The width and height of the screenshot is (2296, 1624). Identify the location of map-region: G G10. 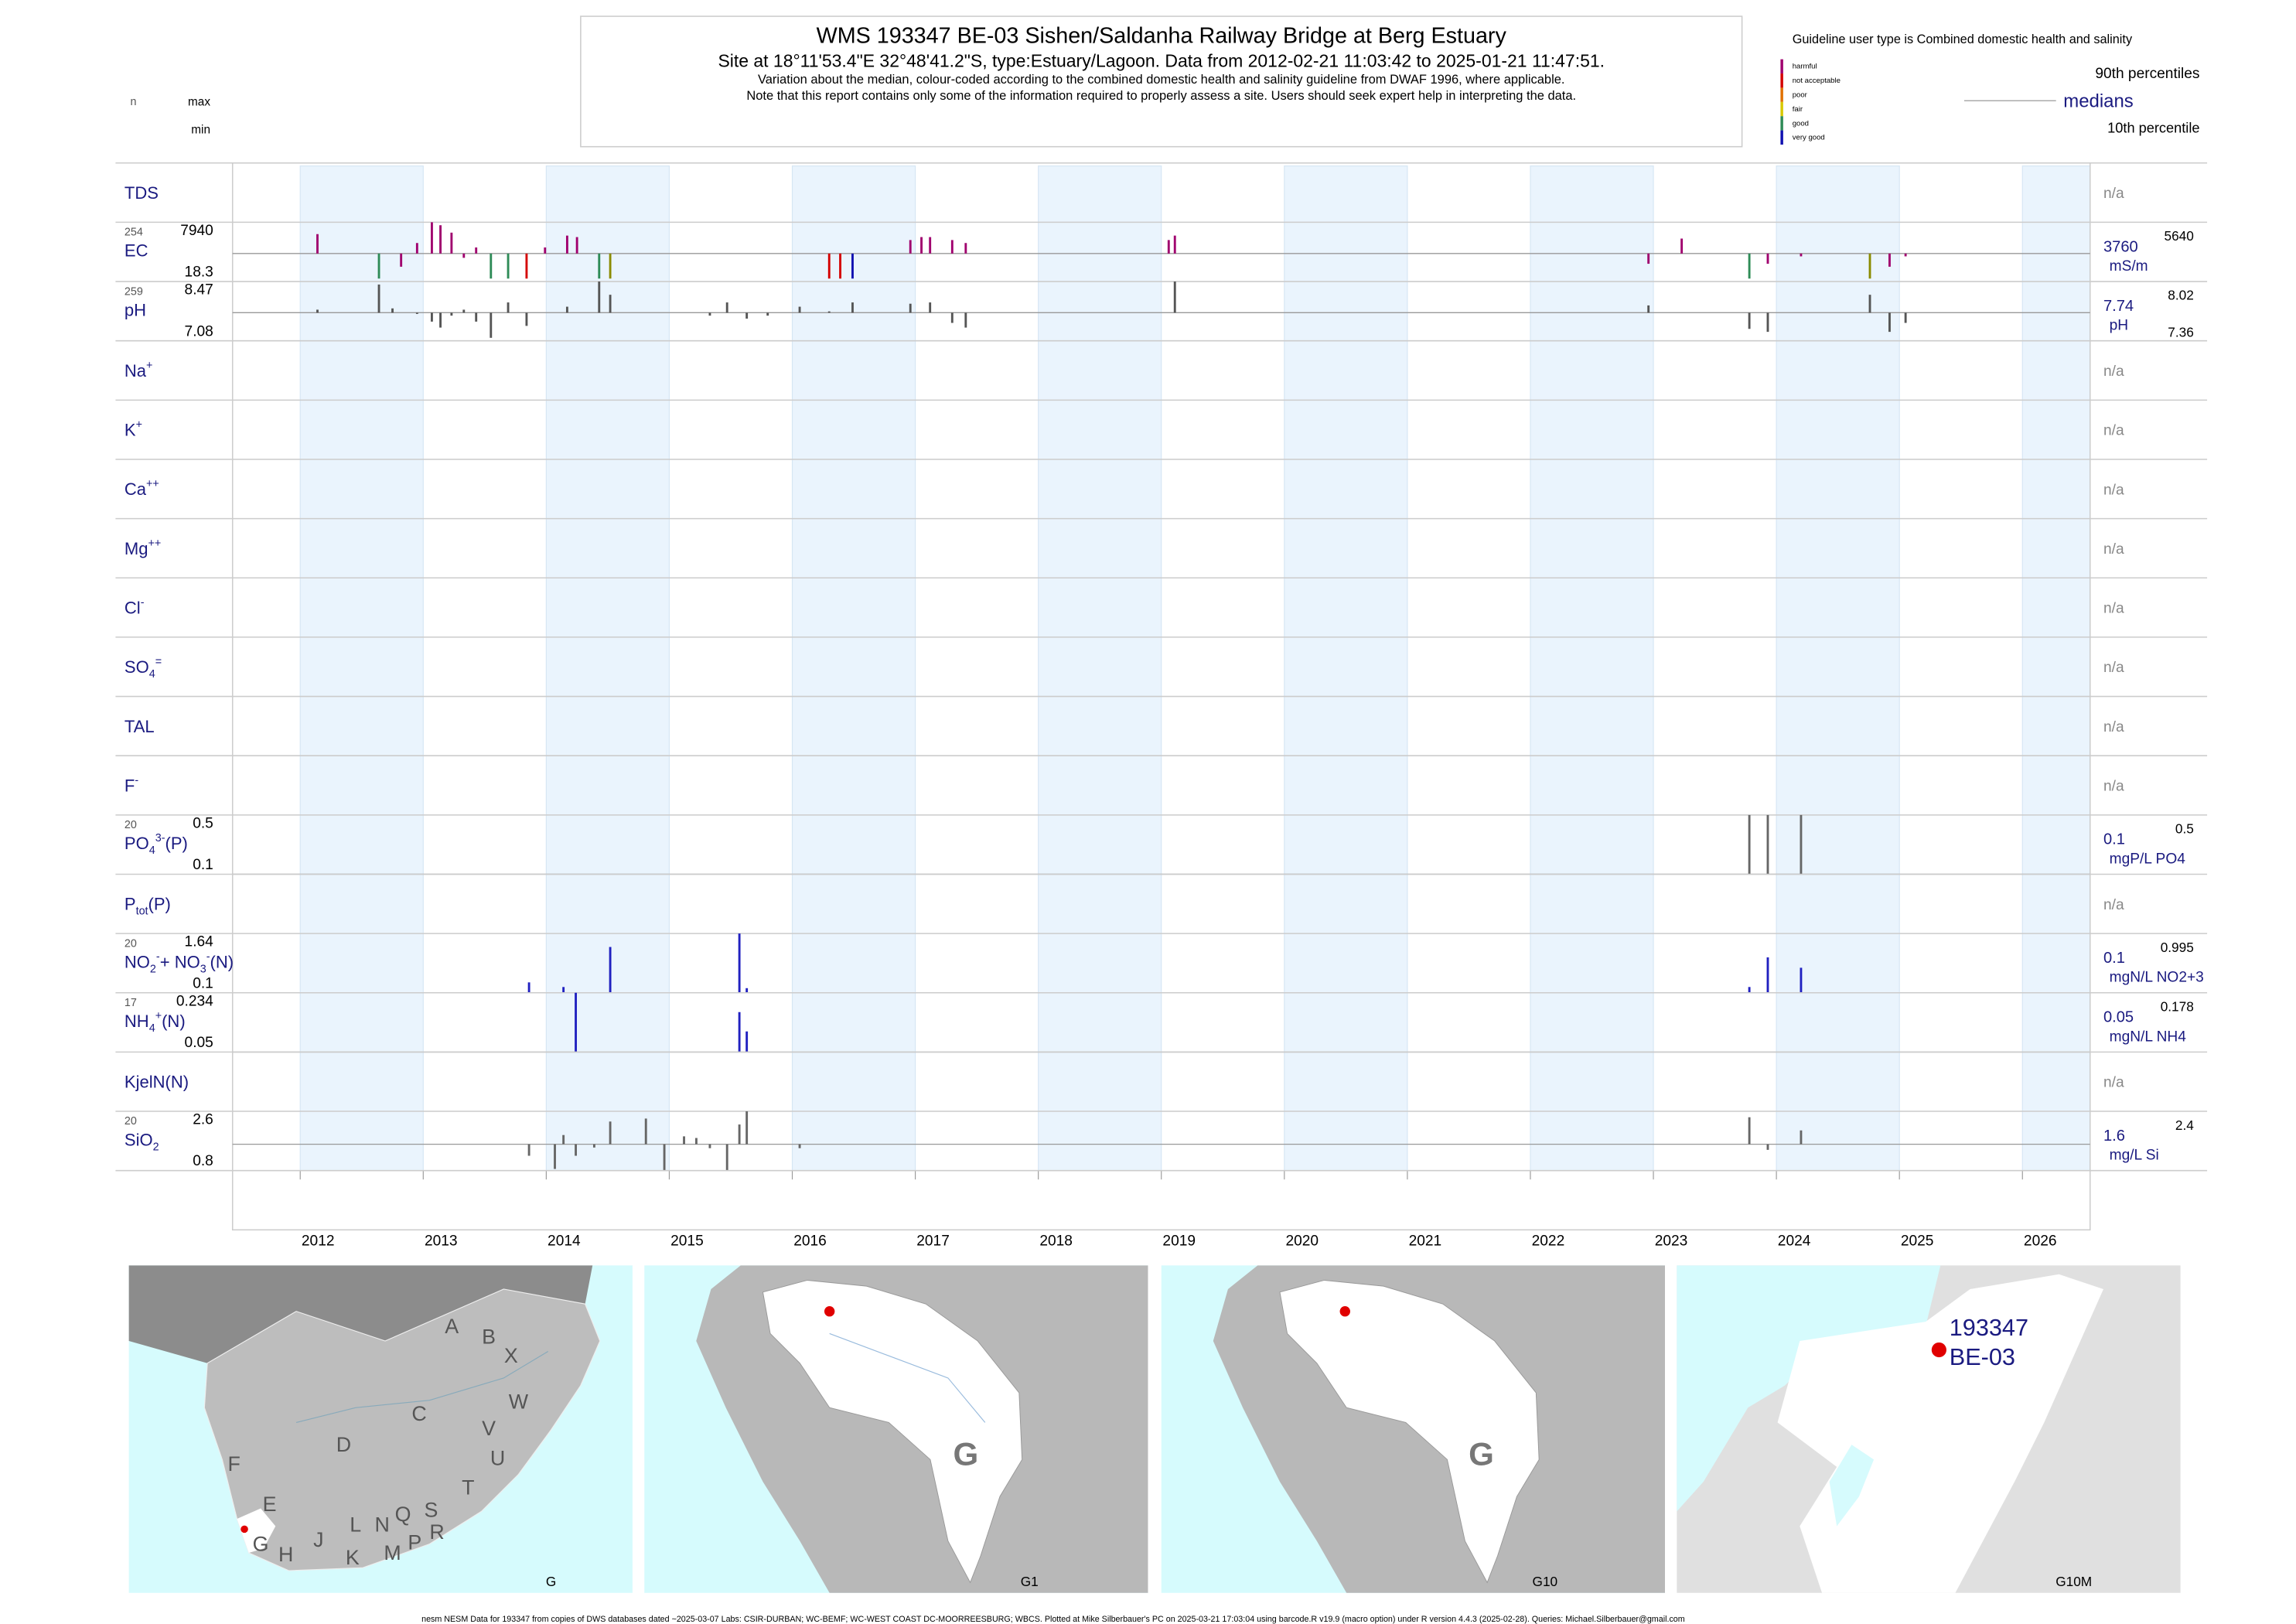
(1413, 1429).